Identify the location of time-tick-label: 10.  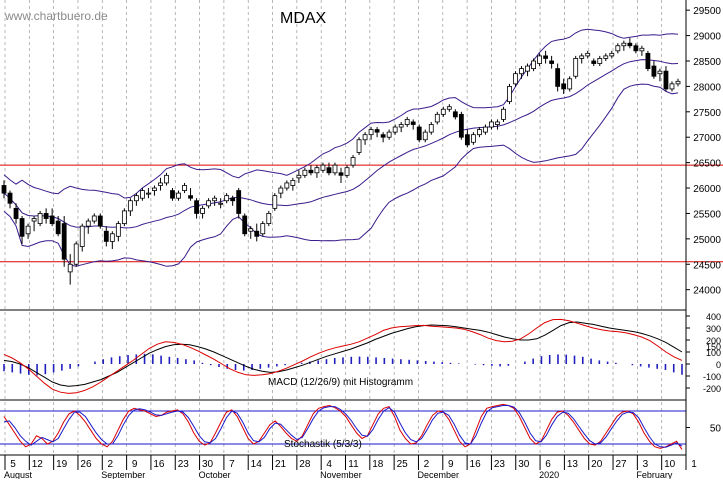
(670, 464).